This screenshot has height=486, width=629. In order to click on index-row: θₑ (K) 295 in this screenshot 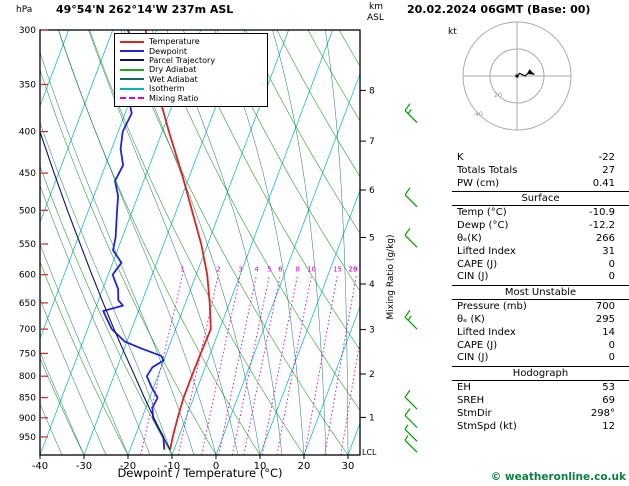, I will do `click(540, 320)`.